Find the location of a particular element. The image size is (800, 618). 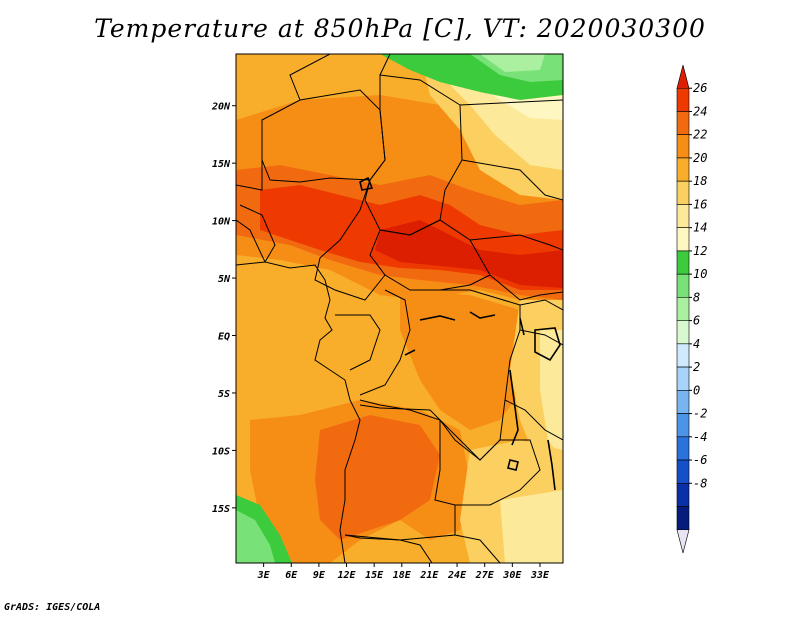

lake-malawi is located at coordinates (551, 465).